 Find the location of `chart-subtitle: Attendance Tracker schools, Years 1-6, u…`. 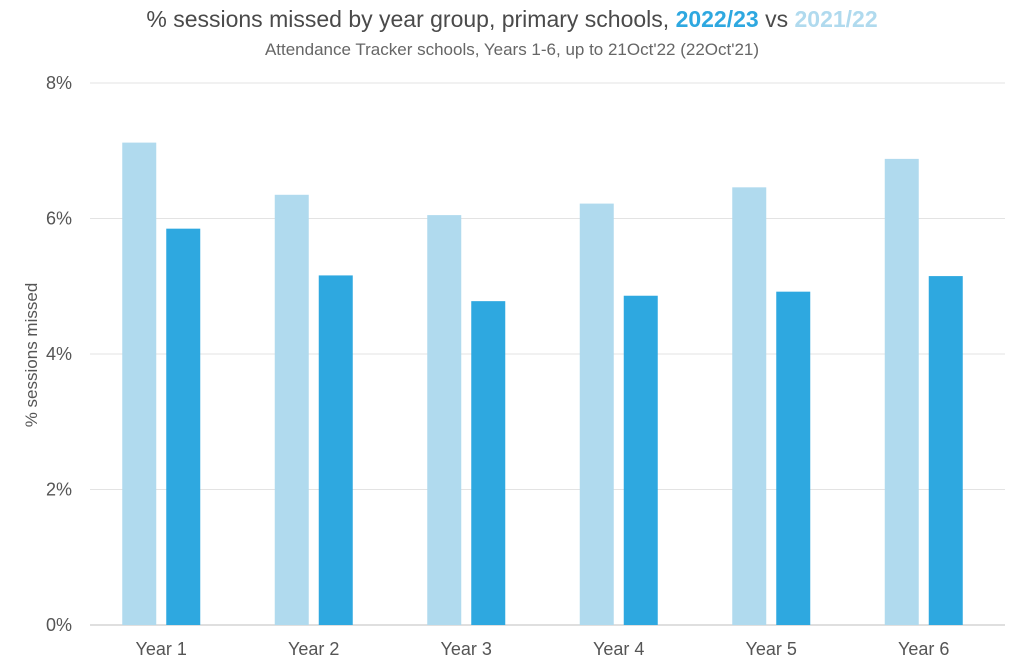

chart-subtitle: Attendance Tracker schools, Years 1-6, u… is located at coordinates (512, 49).